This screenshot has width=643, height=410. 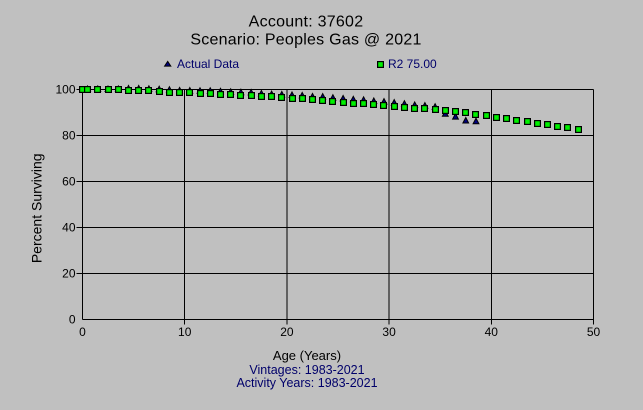 What do you see at coordinates (307, 355) in the screenshot?
I see `svg-text: Age (Years)` at bounding box center [307, 355].